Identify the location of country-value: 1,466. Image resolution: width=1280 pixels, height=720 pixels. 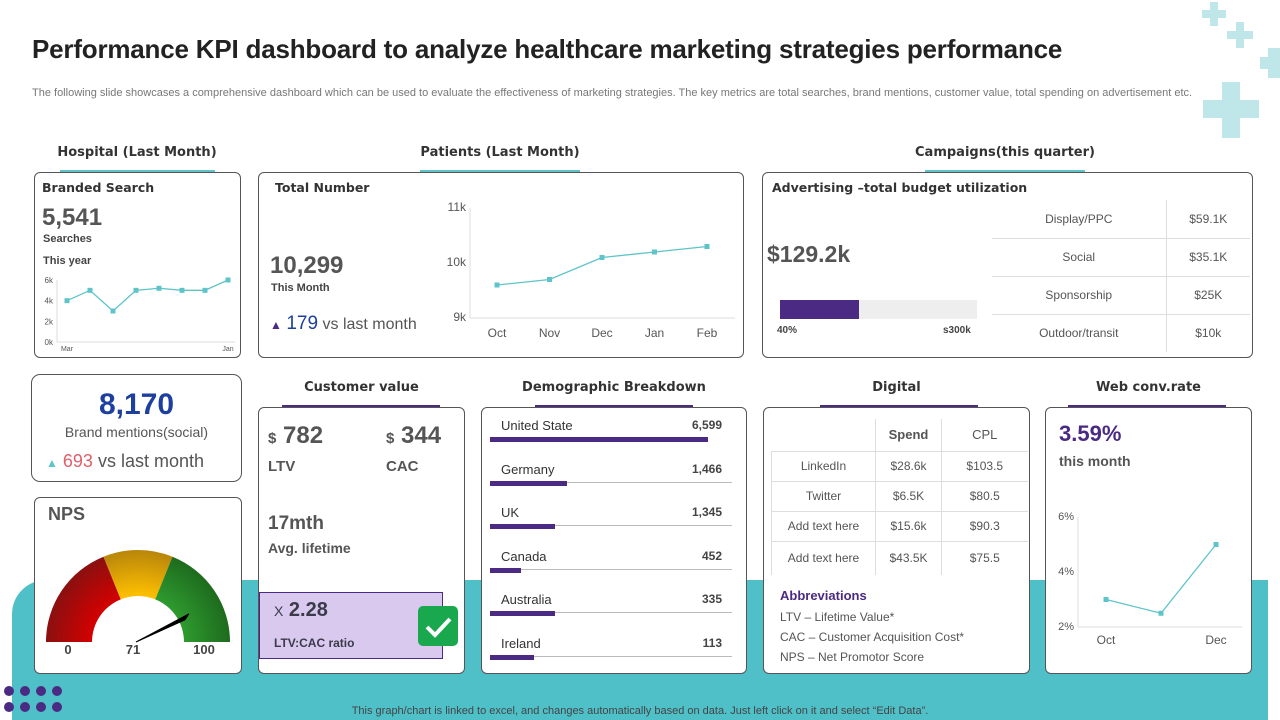
(706, 468).